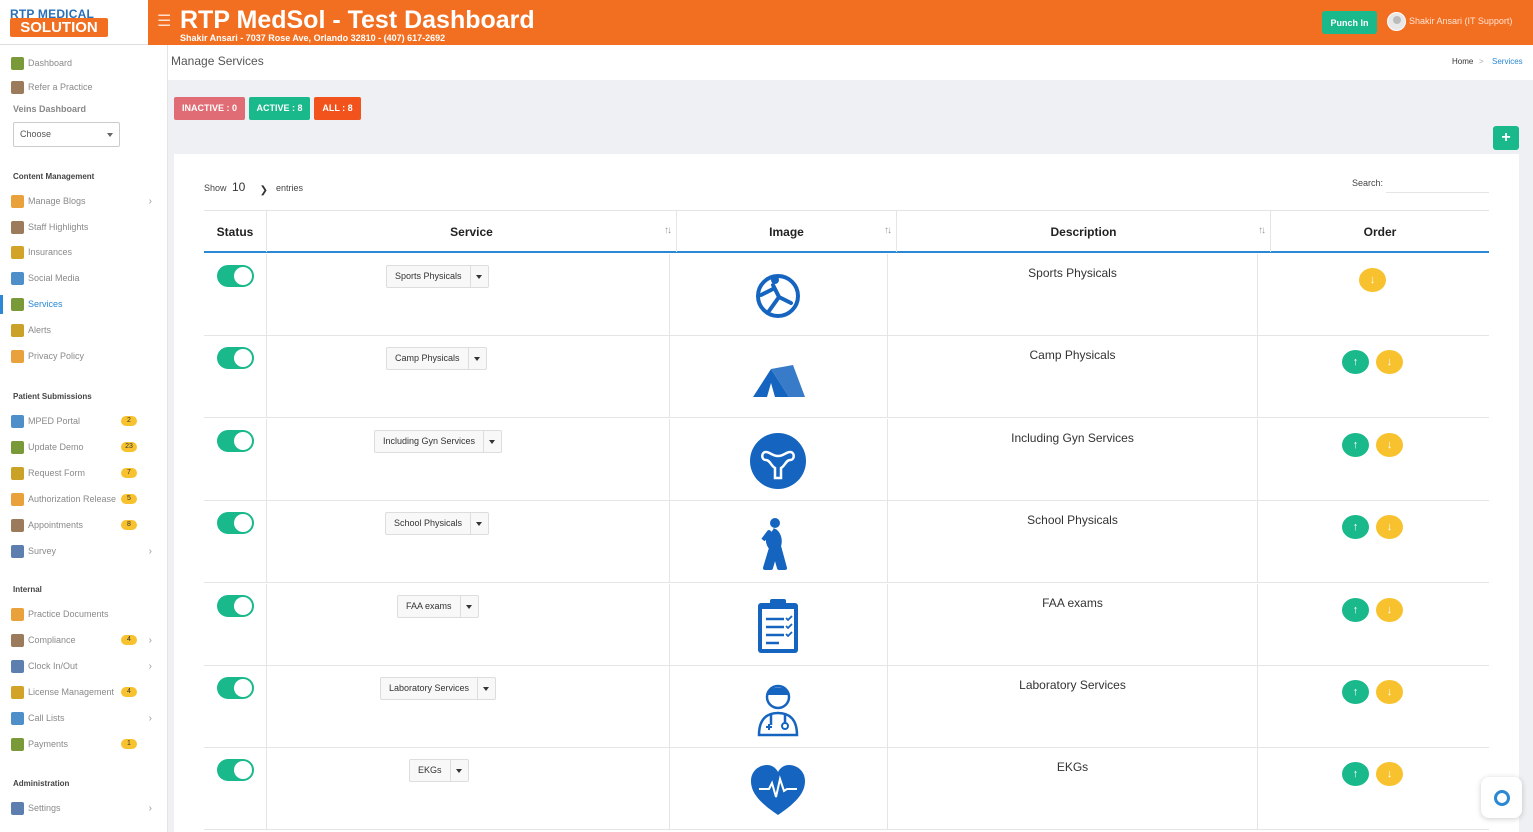 The width and height of the screenshot is (1533, 832). I want to click on search-input, so click(1437, 184).